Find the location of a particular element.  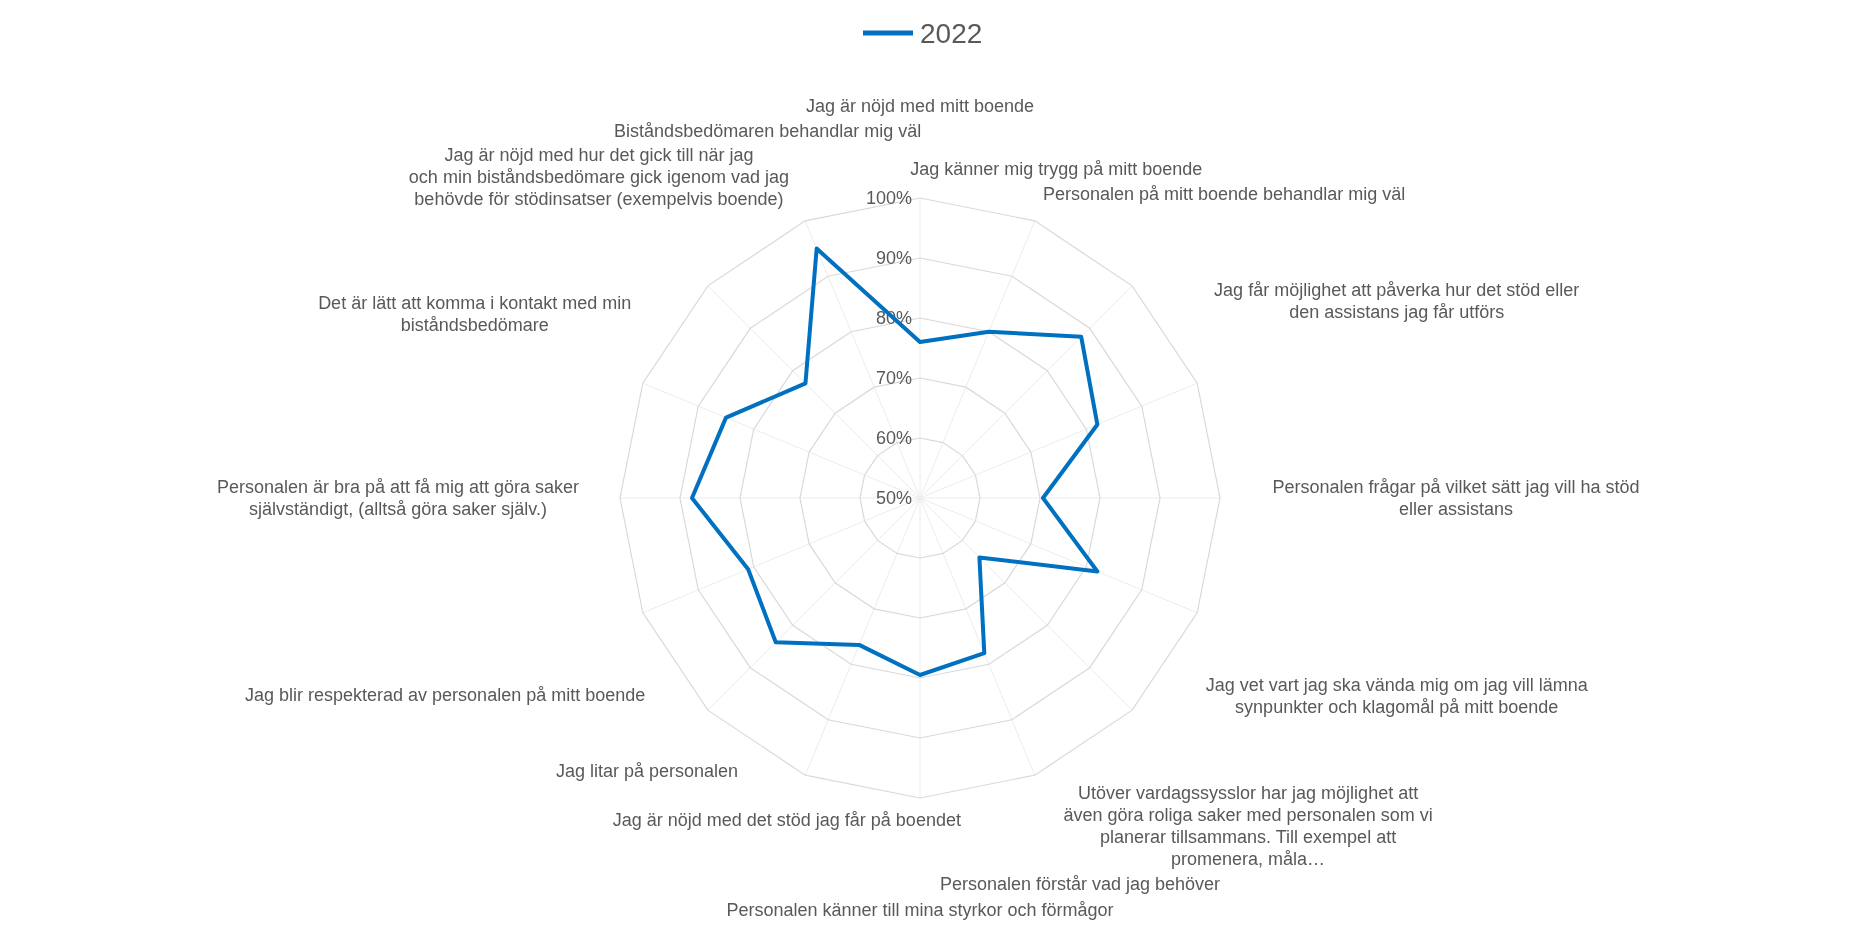

spoke-label: Jag är nöjd med mitt boende is located at coordinates (920, 106).